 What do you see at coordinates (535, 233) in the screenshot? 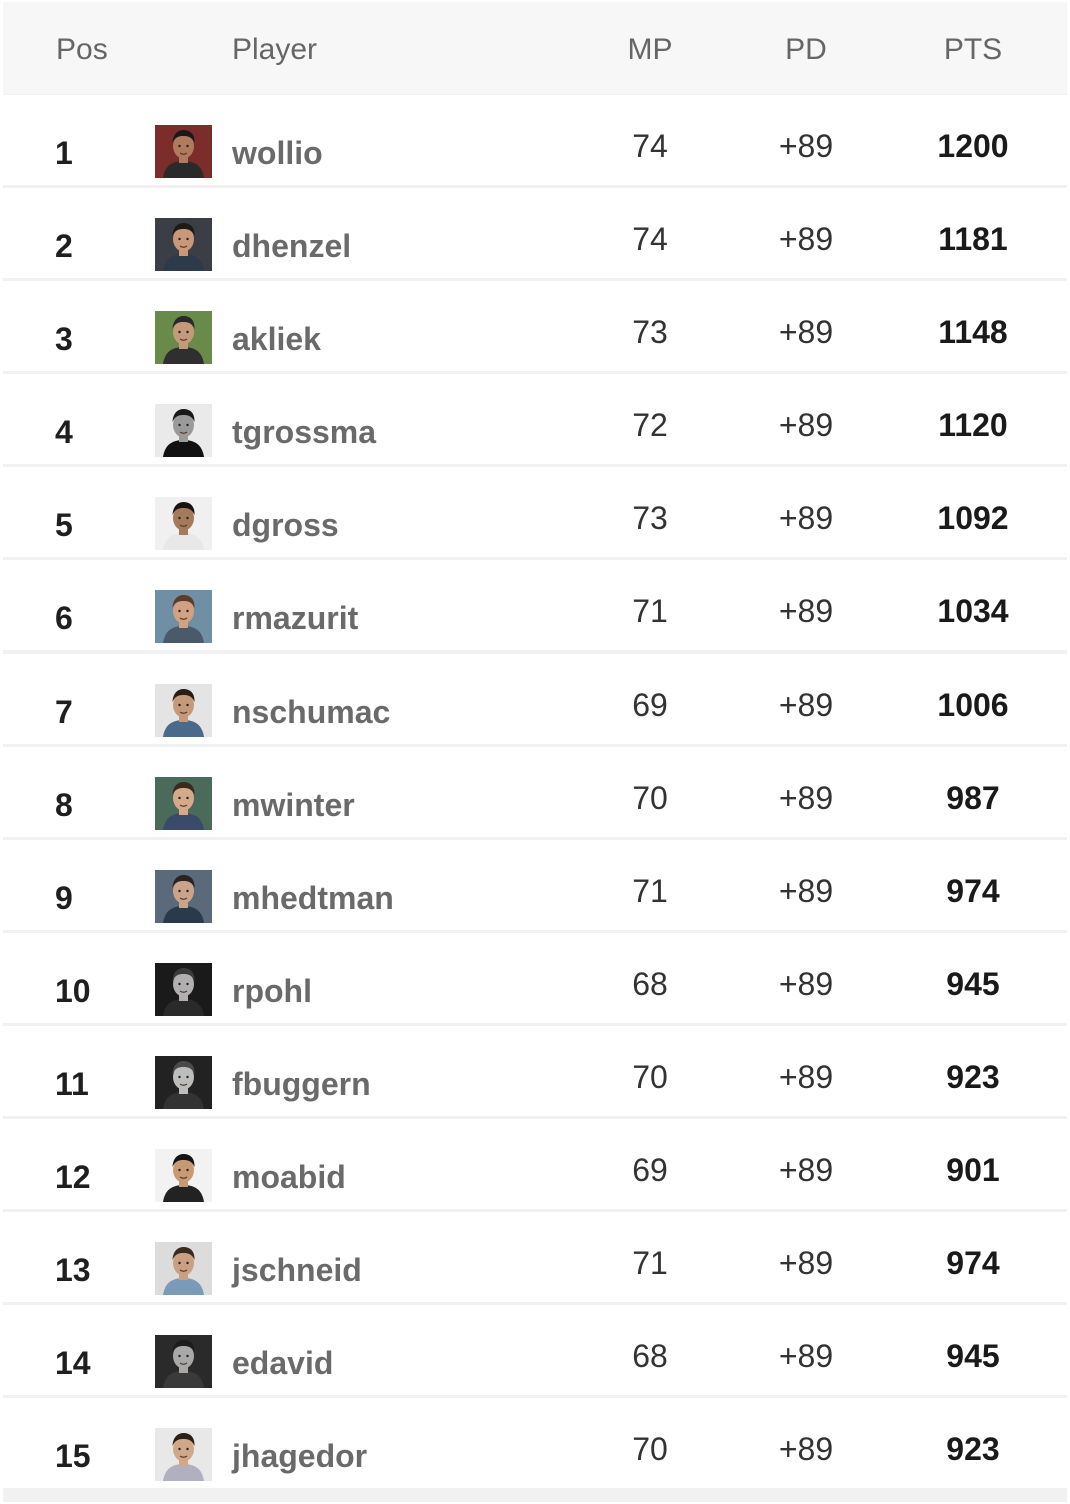
I see `table-row: 2 dhenzel 74 +89 1181` at bounding box center [535, 233].